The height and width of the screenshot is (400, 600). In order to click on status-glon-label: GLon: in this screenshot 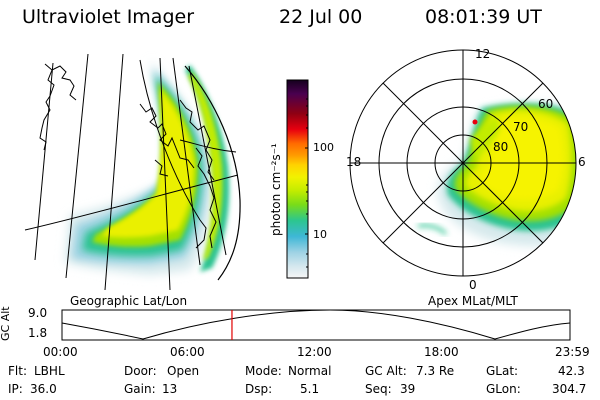, I will do `click(503, 389)`.